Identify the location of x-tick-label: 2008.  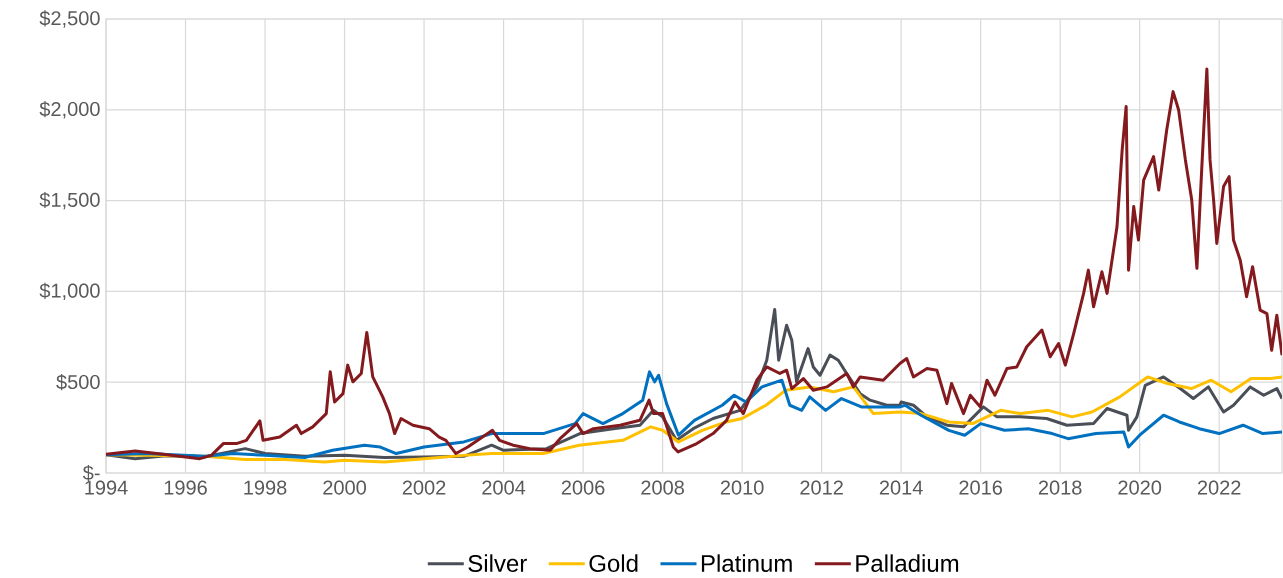
(662, 487).